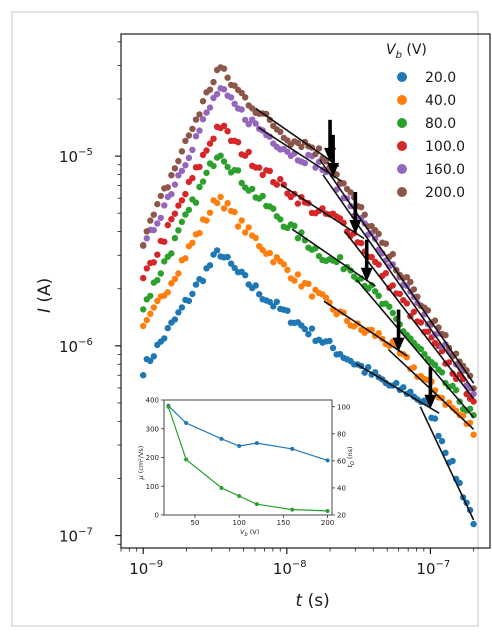  I want to click on y-tick-label: 10⁻⁵, so click(76, 156).